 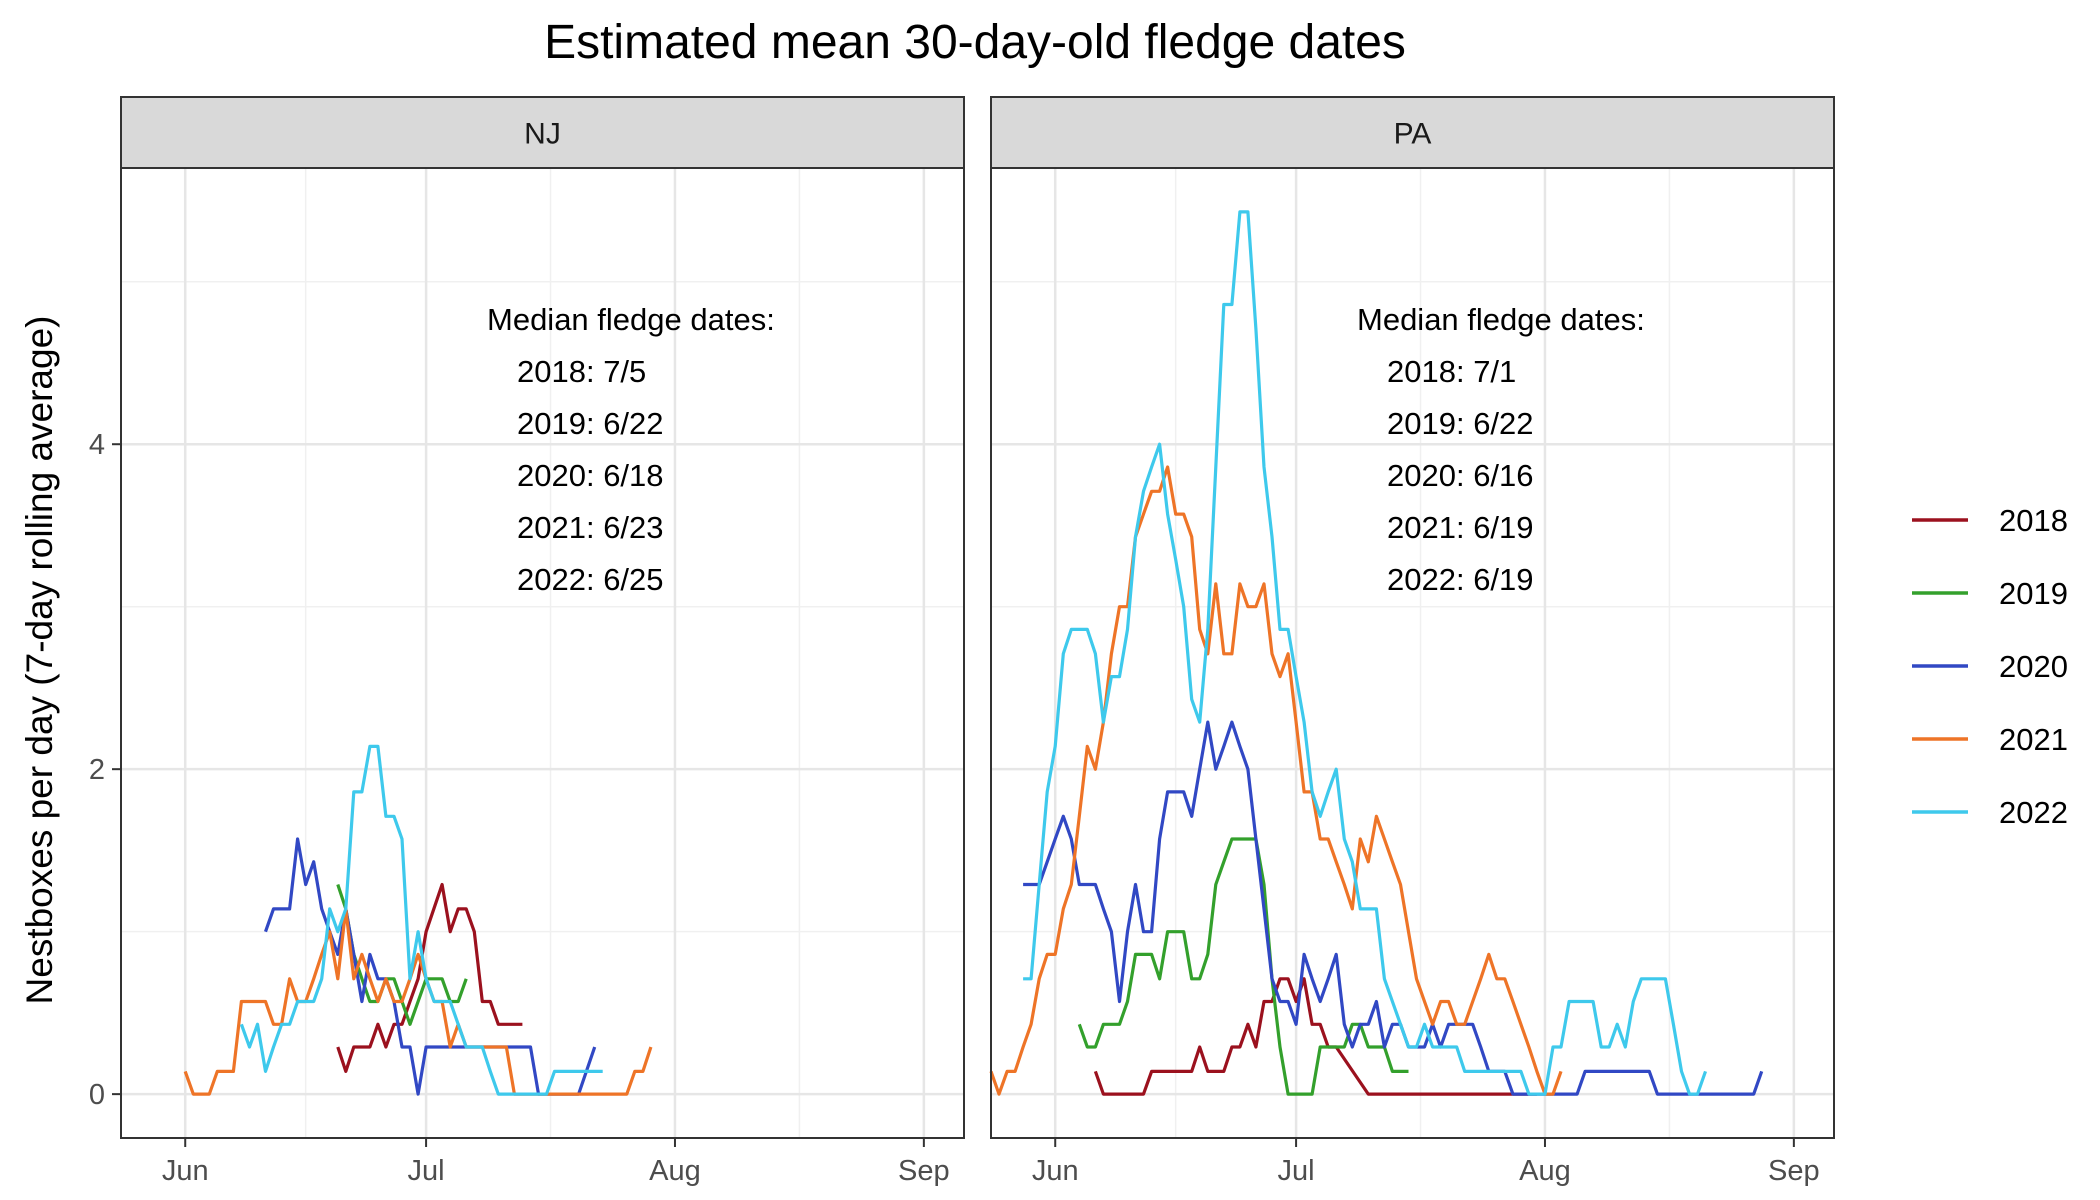 I want to click on series-line-pa-2020, so click(x=1393, y=908).